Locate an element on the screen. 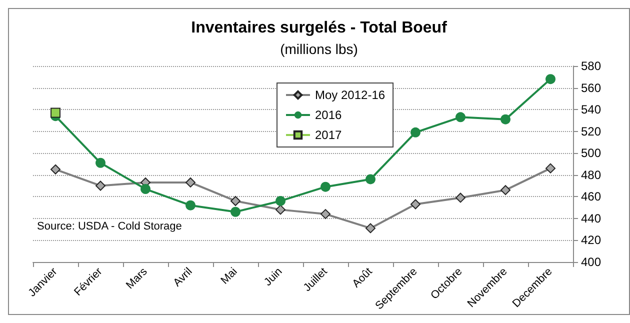 Image resolution: width=630 pixels, height=323 pixels. legend-label: 2017 is located at coordinates (328, 135).